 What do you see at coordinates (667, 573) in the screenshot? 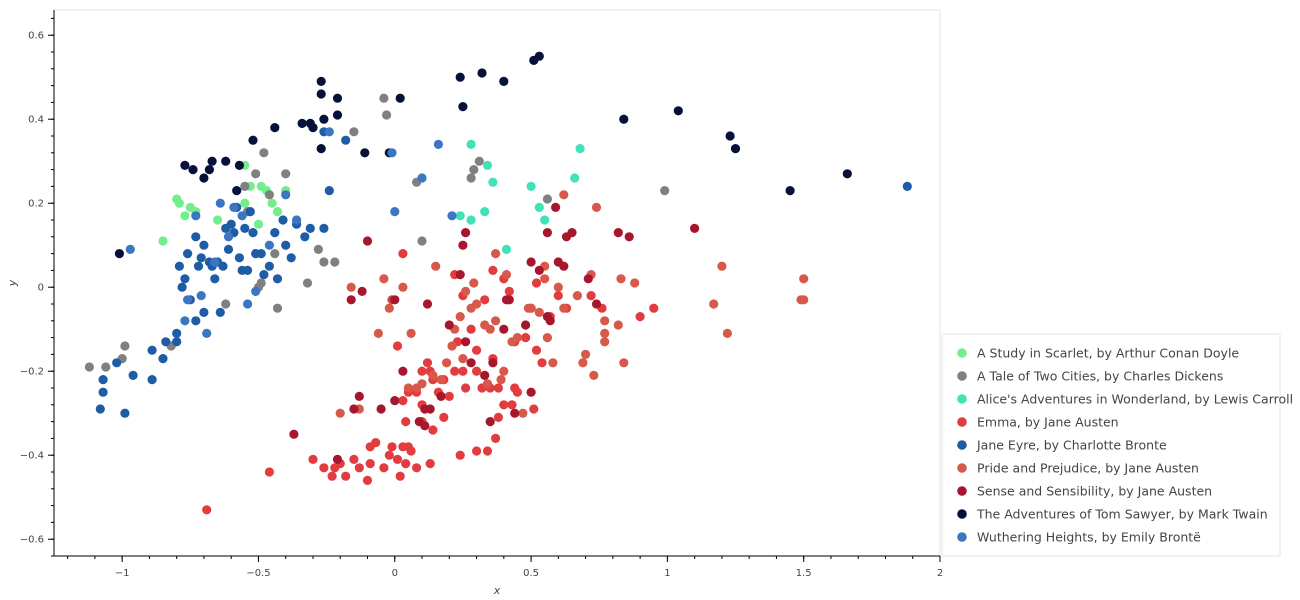
I see `x-tick-label: 1` at bounding box center [667, 573].